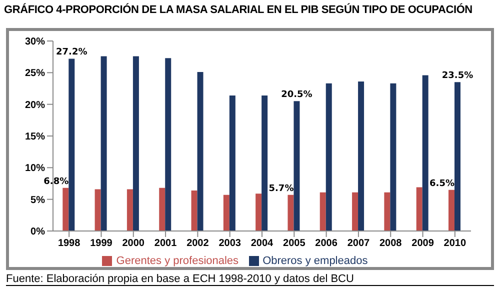 This screenshot has width=503, height=305. I want to click on x-tick-label: 1999, so click(101, 244).